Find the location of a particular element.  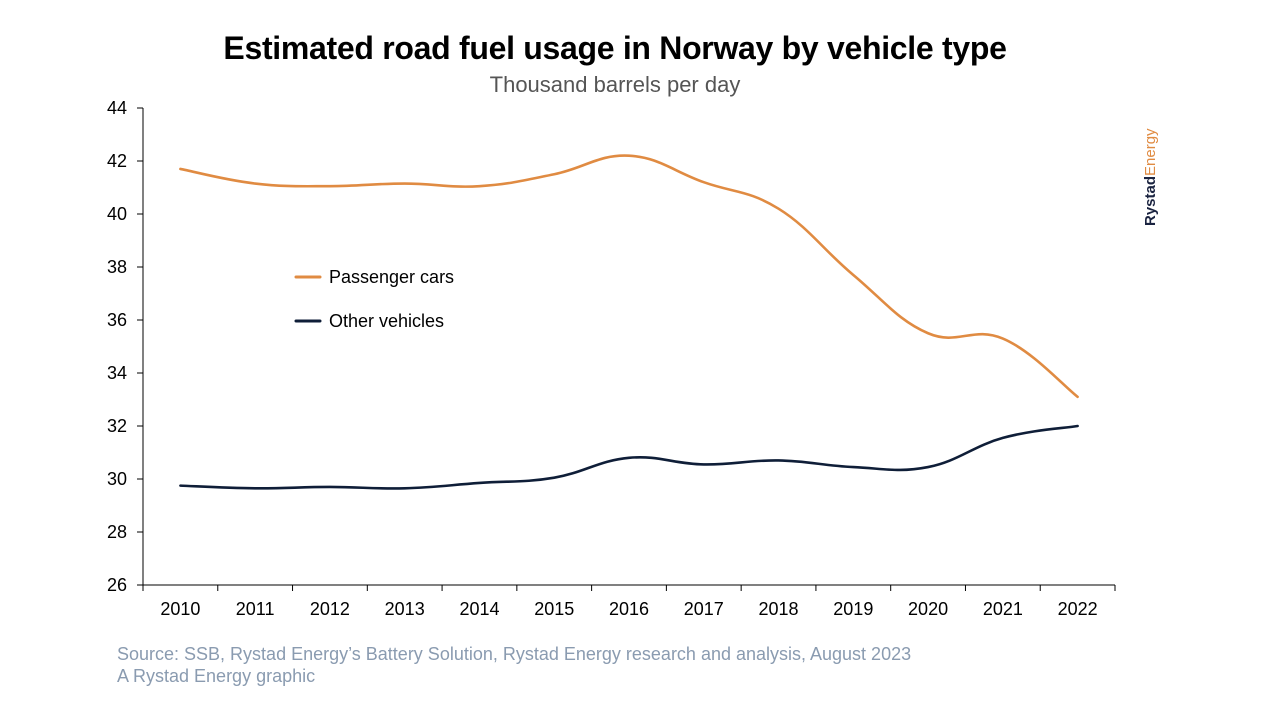

y-tick-labels: 26 28 30 32 34 36 38 40 42 44 is located at coordinates (117, 346).